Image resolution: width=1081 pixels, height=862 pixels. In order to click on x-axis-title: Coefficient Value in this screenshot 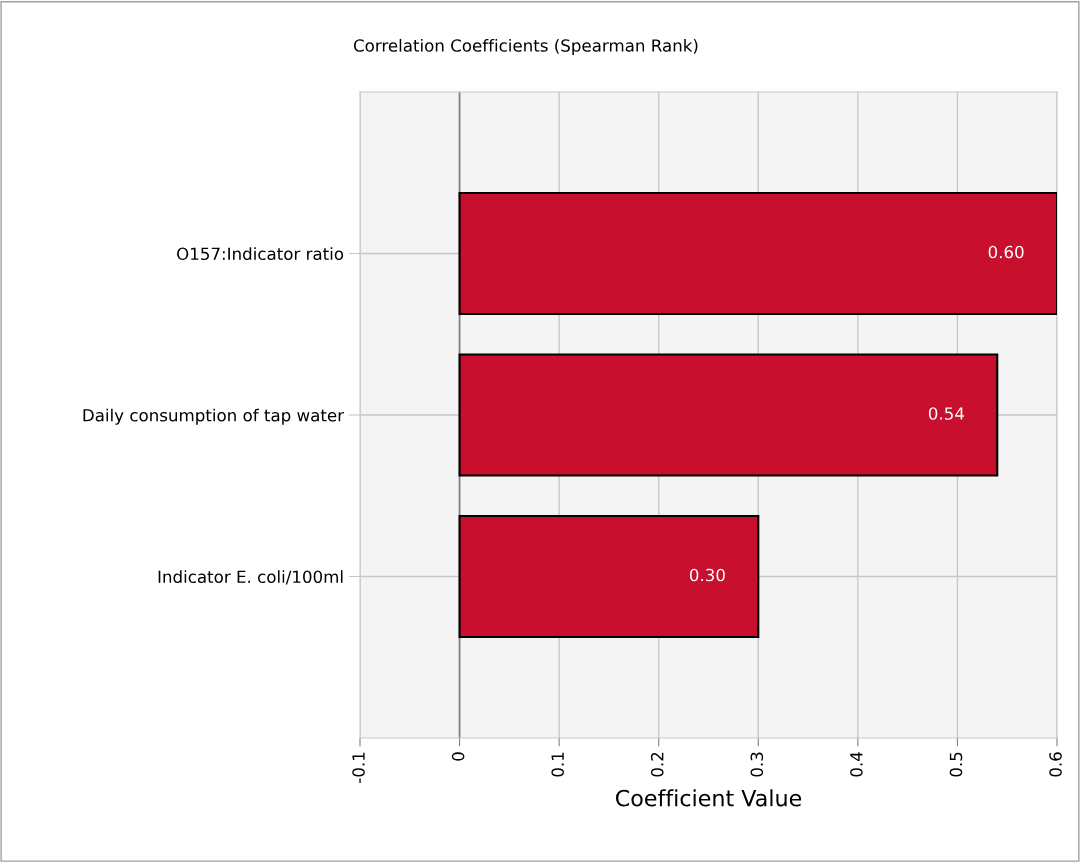, I will do `click(708, 798)`.